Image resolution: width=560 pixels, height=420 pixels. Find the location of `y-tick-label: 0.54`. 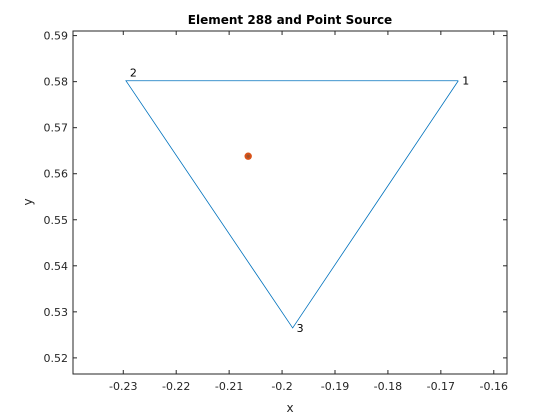

y-tick-label: 0.54 is located at coordinates (56, 266).